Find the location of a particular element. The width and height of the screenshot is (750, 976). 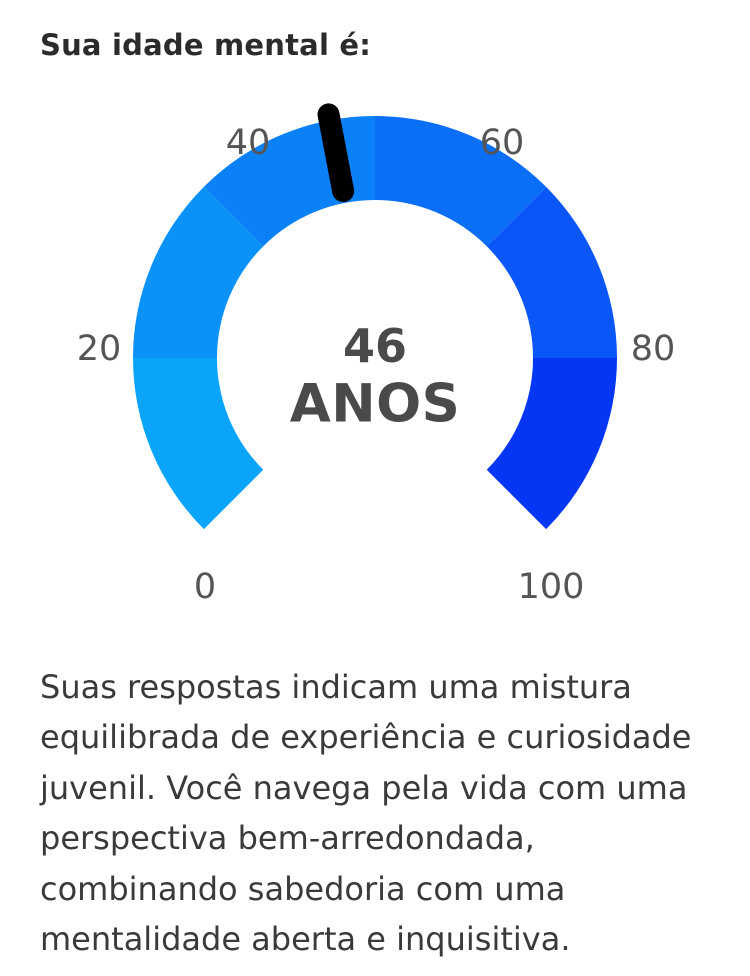

tick-label-0: 0 is located at coordinates (205, 587).